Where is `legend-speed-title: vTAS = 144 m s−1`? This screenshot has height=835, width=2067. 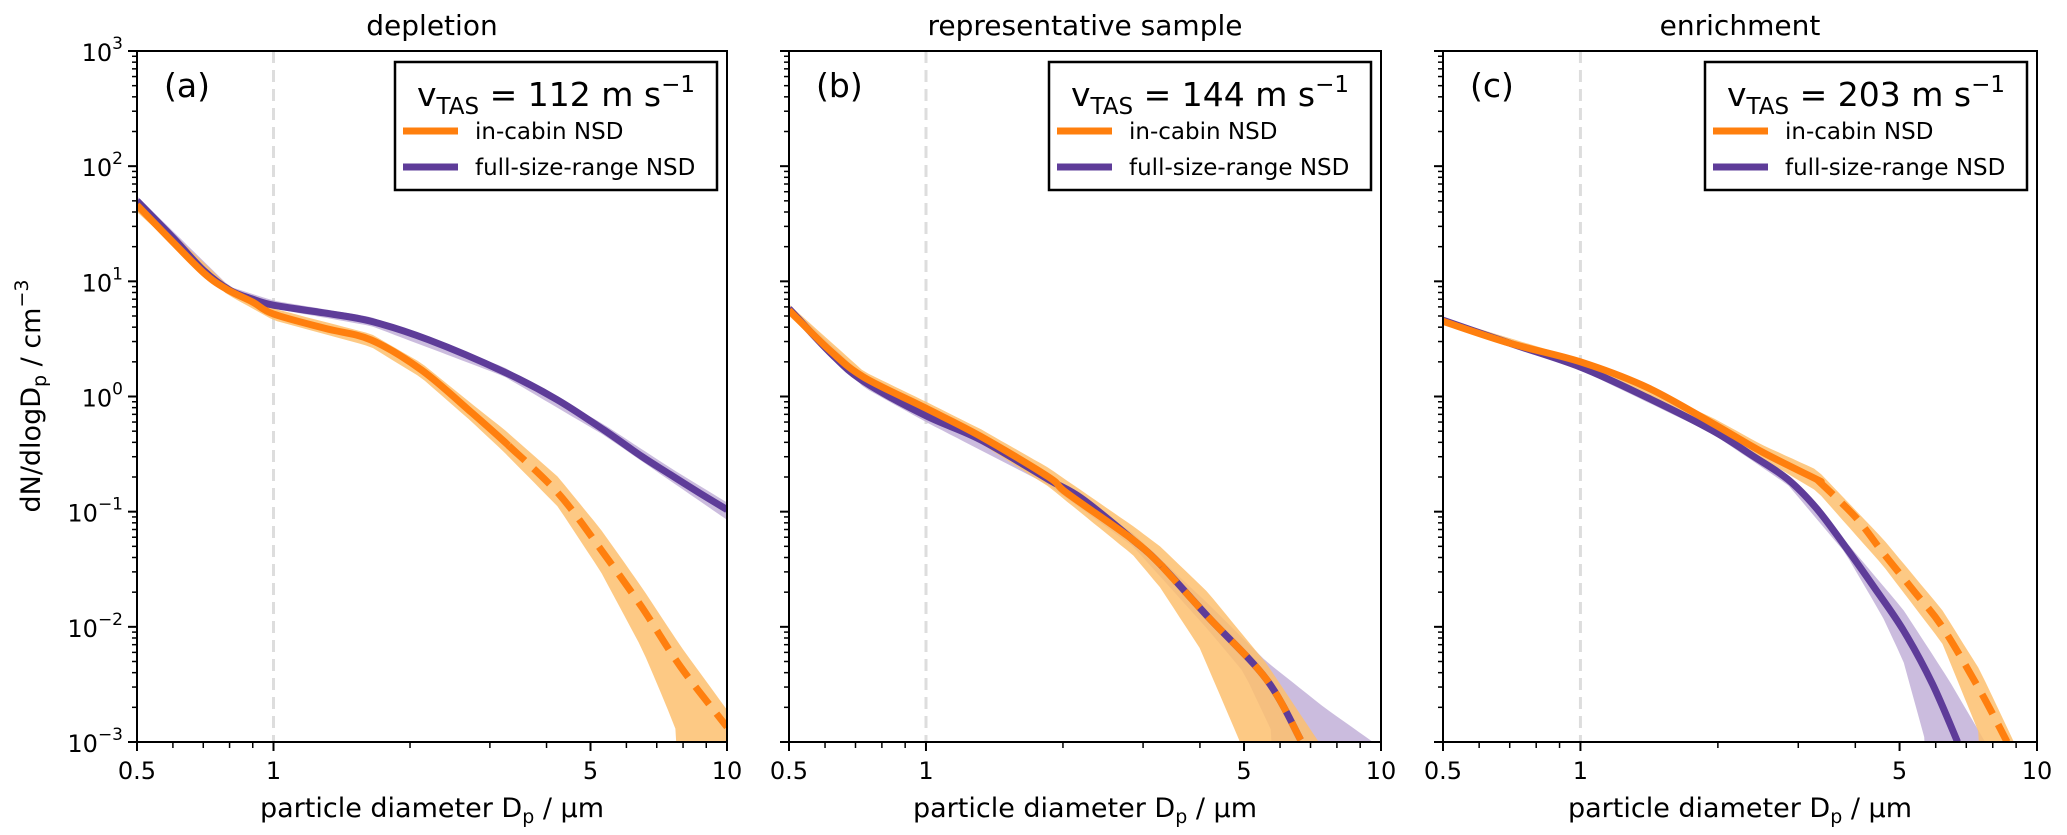 legend-speed-title: vTAS = 144 m s−1 is located at coordinates (1210, 96).